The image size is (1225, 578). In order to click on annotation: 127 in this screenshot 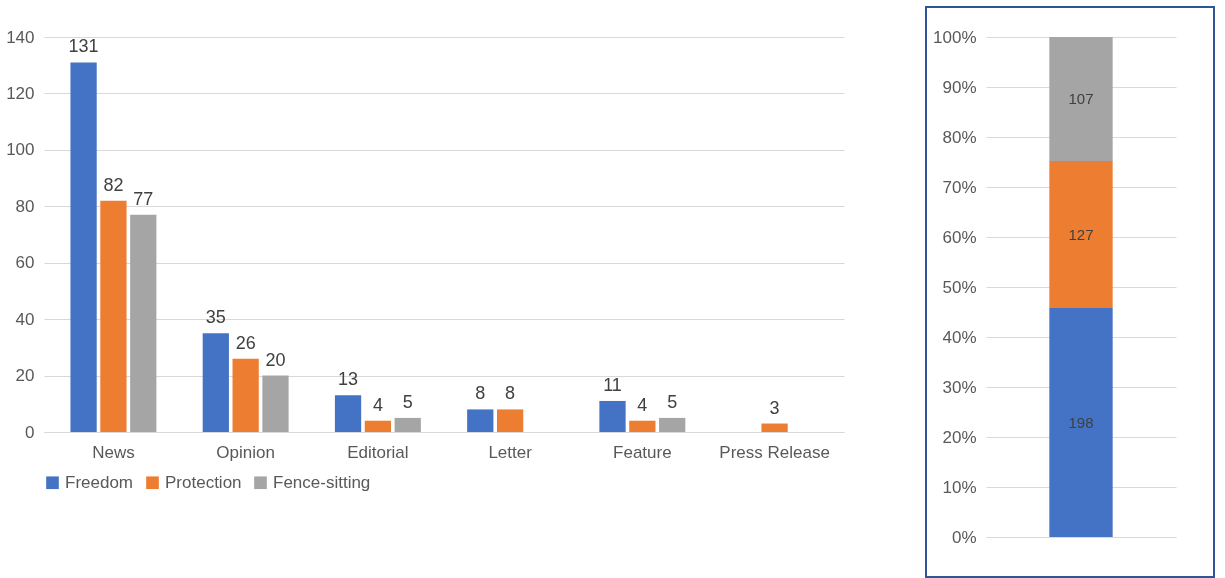, I will do `click(1081, 234)`.